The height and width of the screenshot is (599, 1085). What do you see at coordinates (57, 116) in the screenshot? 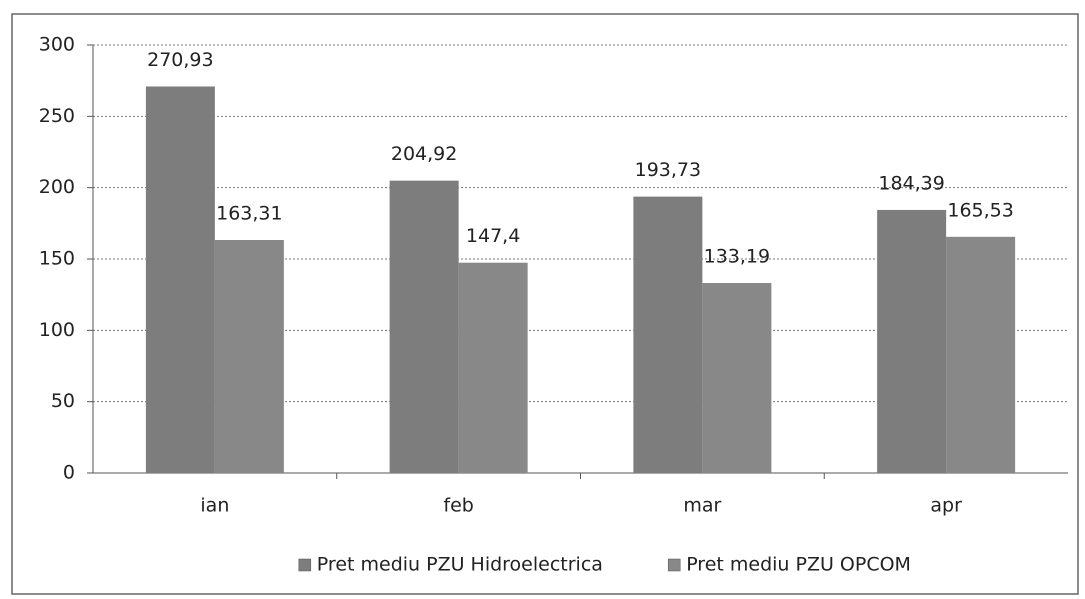
I see `y-tick-label: 250` at bounding box center [57, 116].